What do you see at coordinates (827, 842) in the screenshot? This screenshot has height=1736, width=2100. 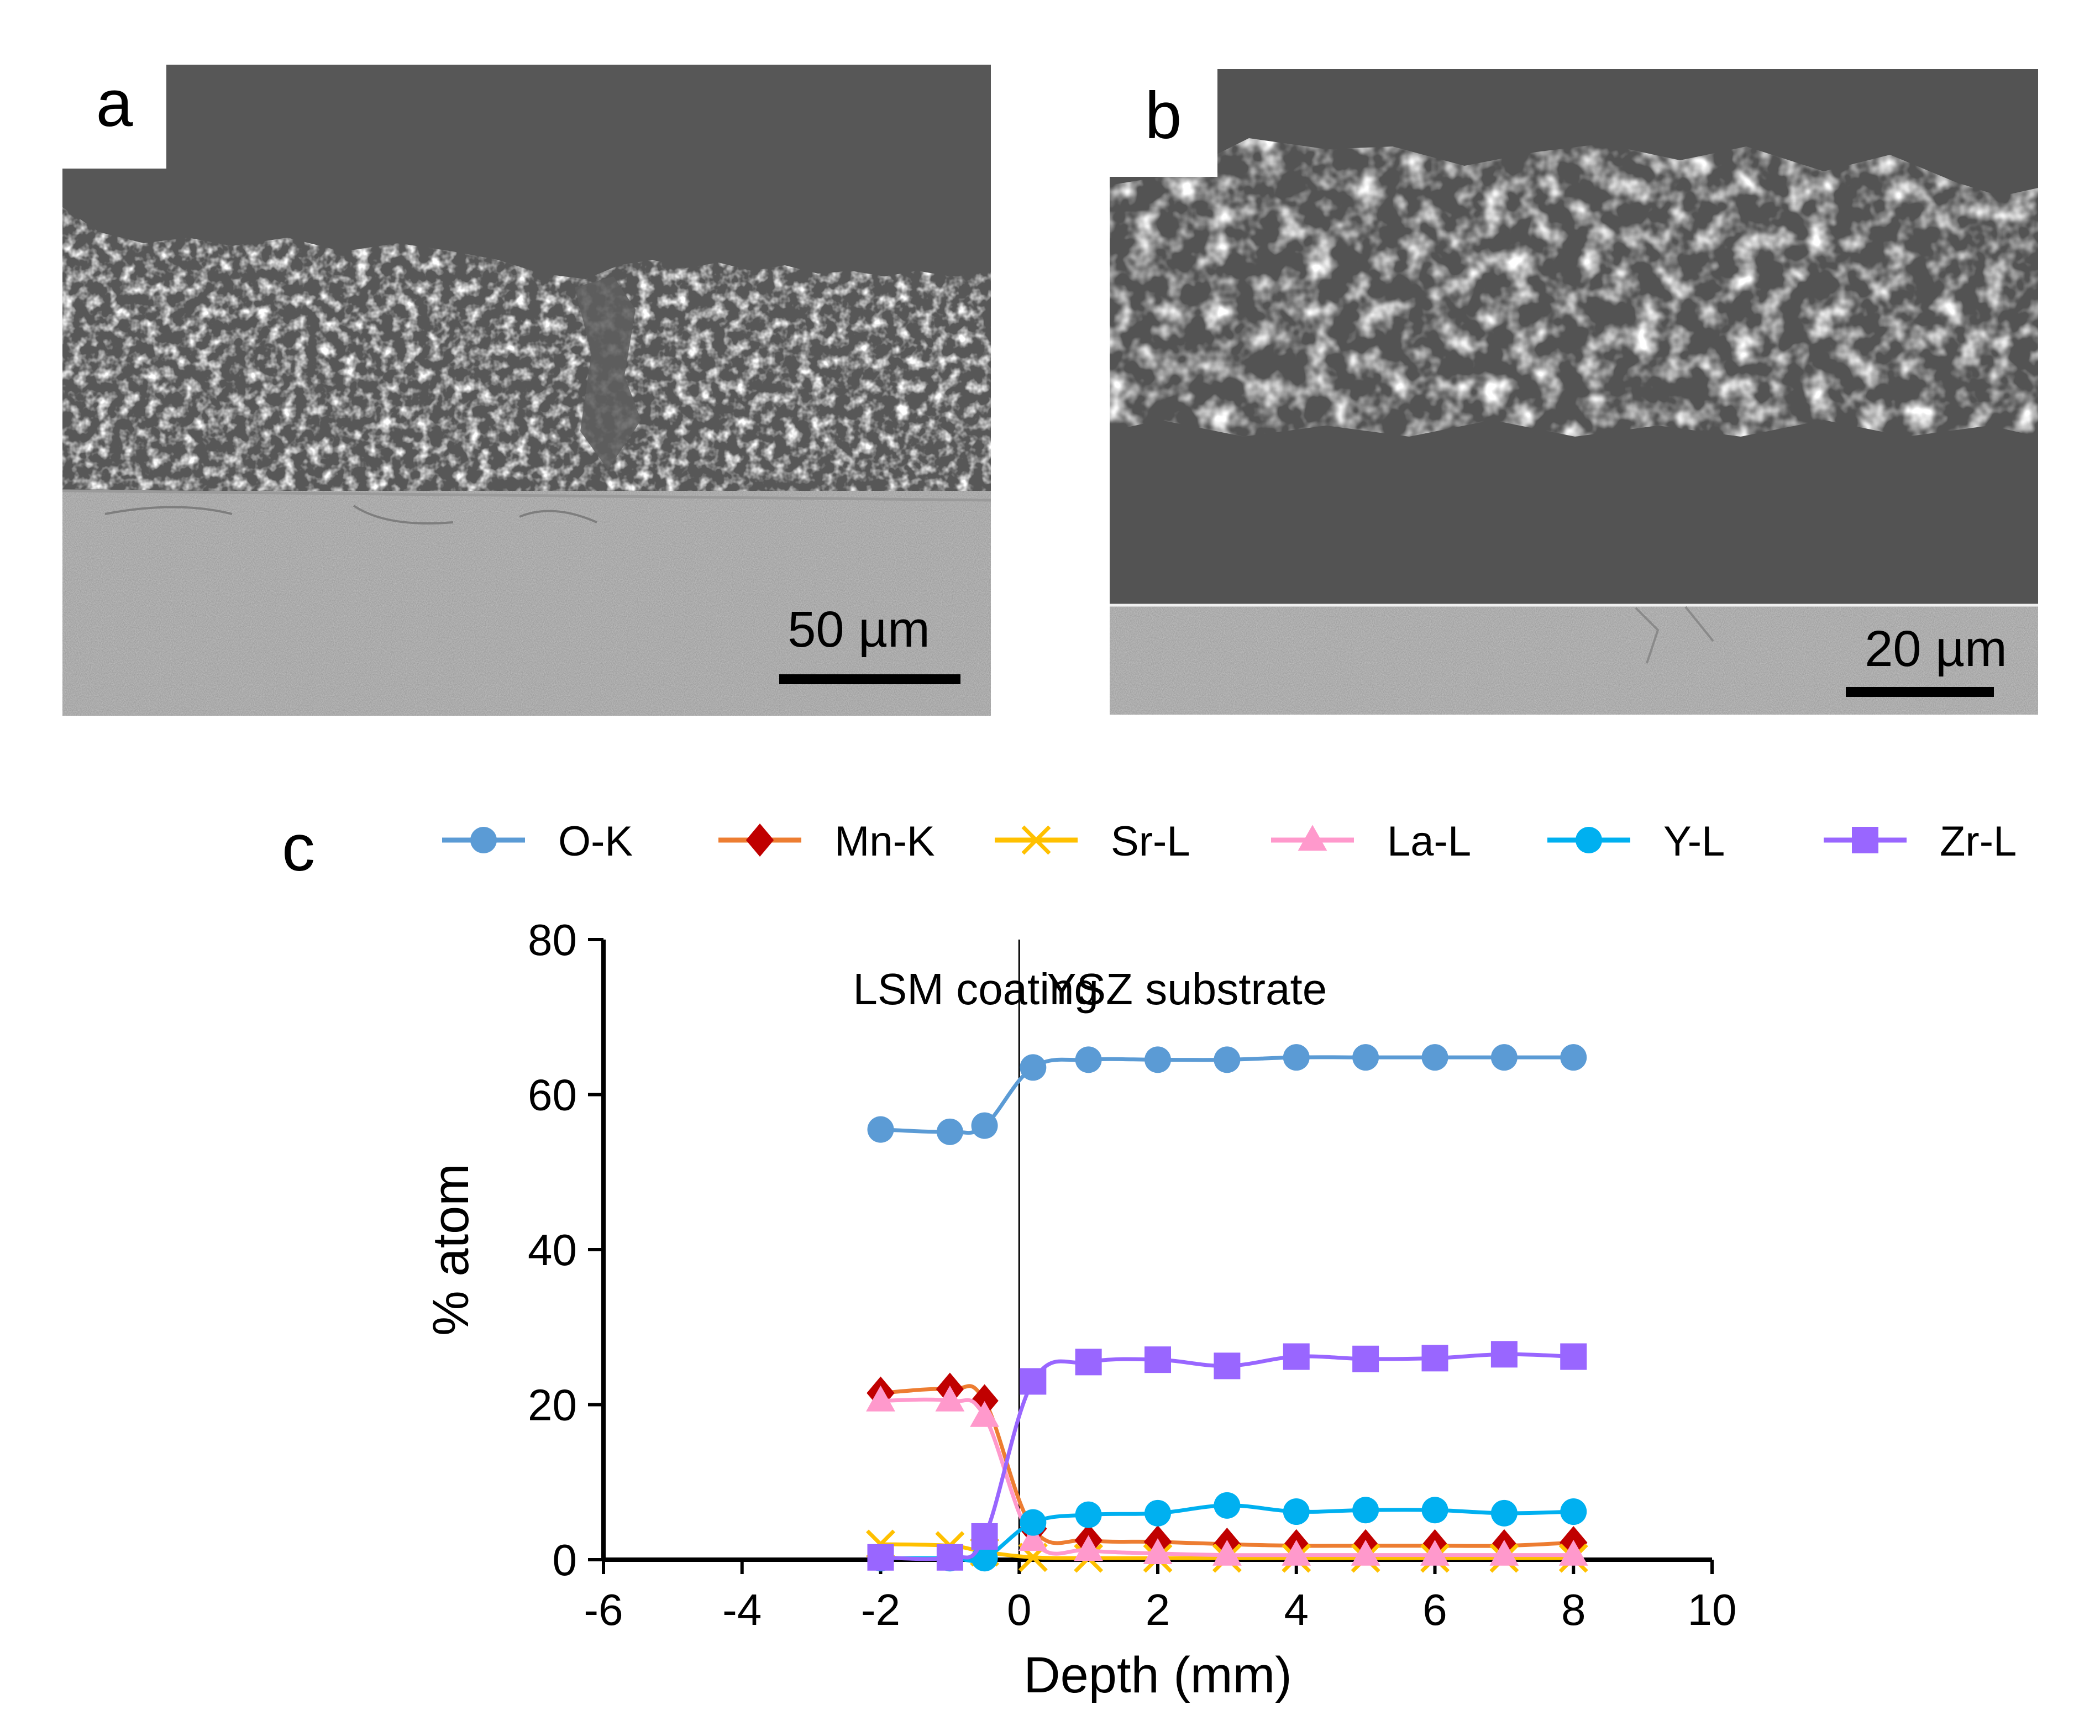 I see `legend-item-mn-k: Mn-K` at bounding box center [827, 842].